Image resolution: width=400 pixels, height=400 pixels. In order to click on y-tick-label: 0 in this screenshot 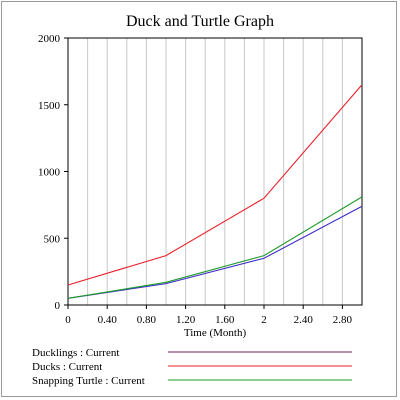, I will do `click(58, 306)`.